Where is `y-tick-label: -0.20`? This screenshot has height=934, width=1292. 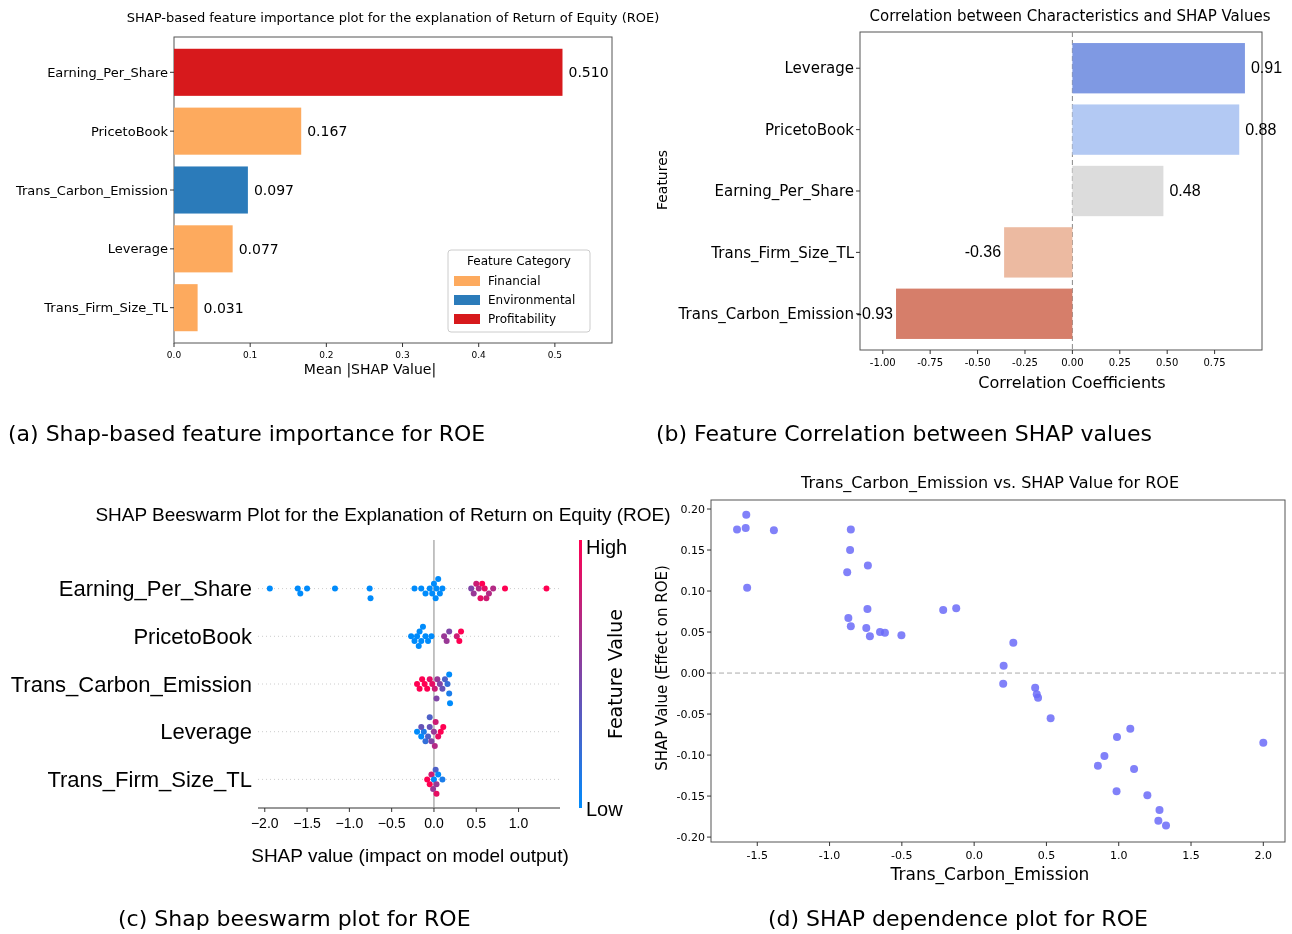
y-tick-label: -0.20 is located at coordinates (690, 838).